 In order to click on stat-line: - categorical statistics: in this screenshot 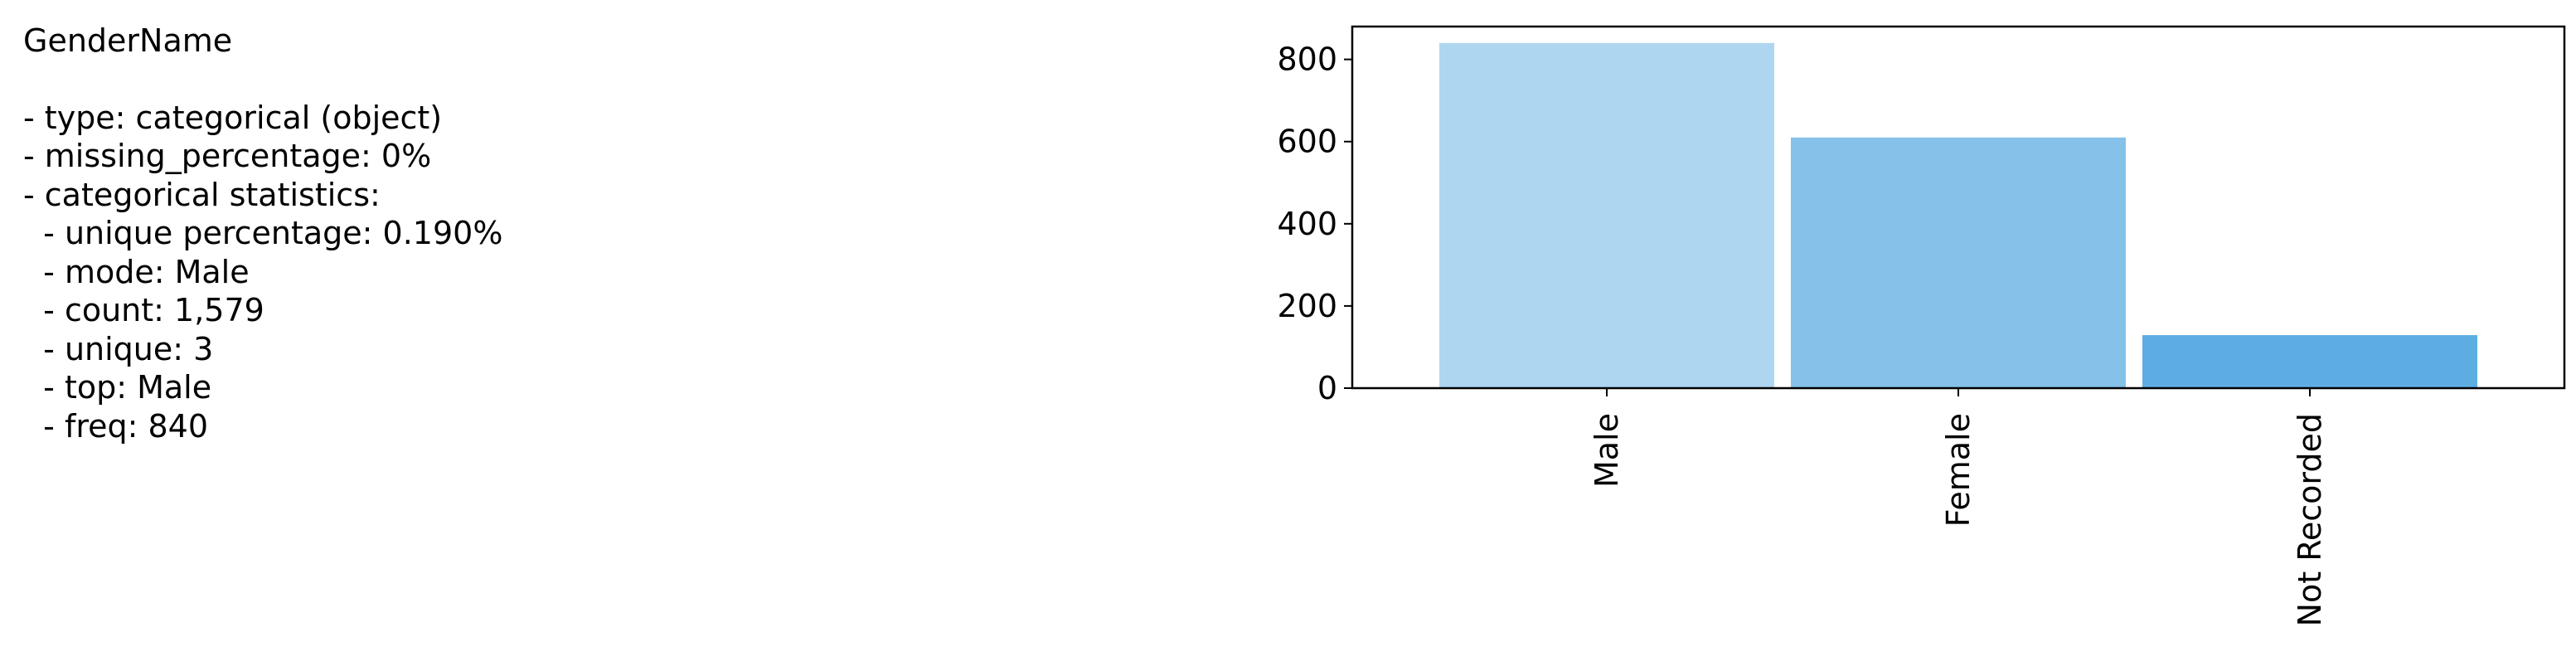, I will do `click(202, 194)`.